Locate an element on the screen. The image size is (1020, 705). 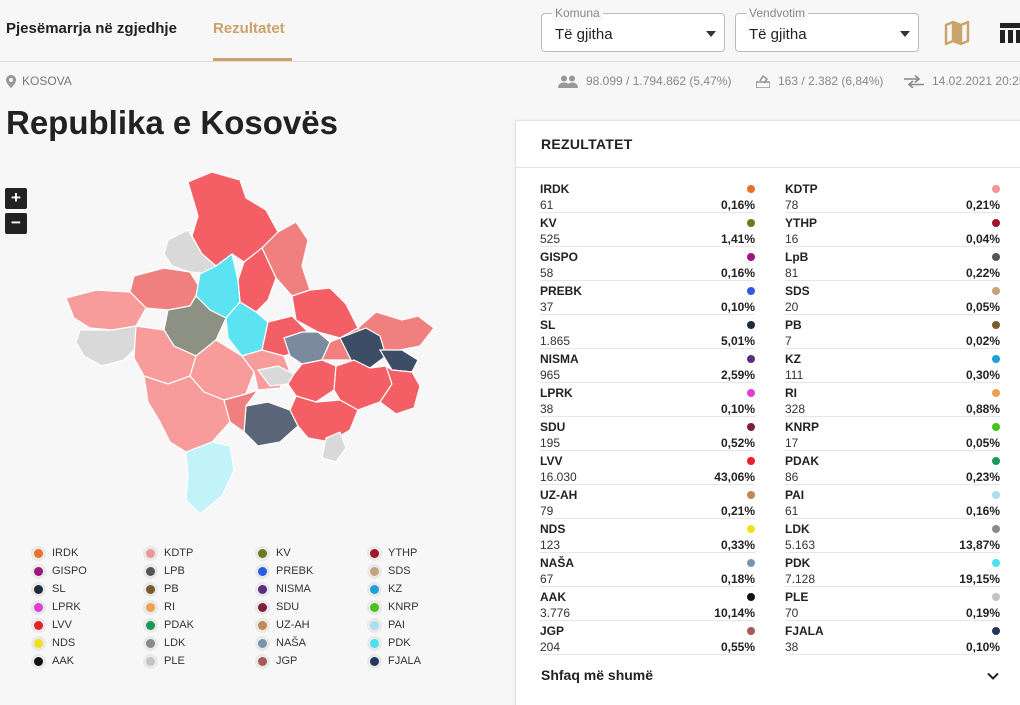
zoom-out-button: − is located at coordinates (16, 223).